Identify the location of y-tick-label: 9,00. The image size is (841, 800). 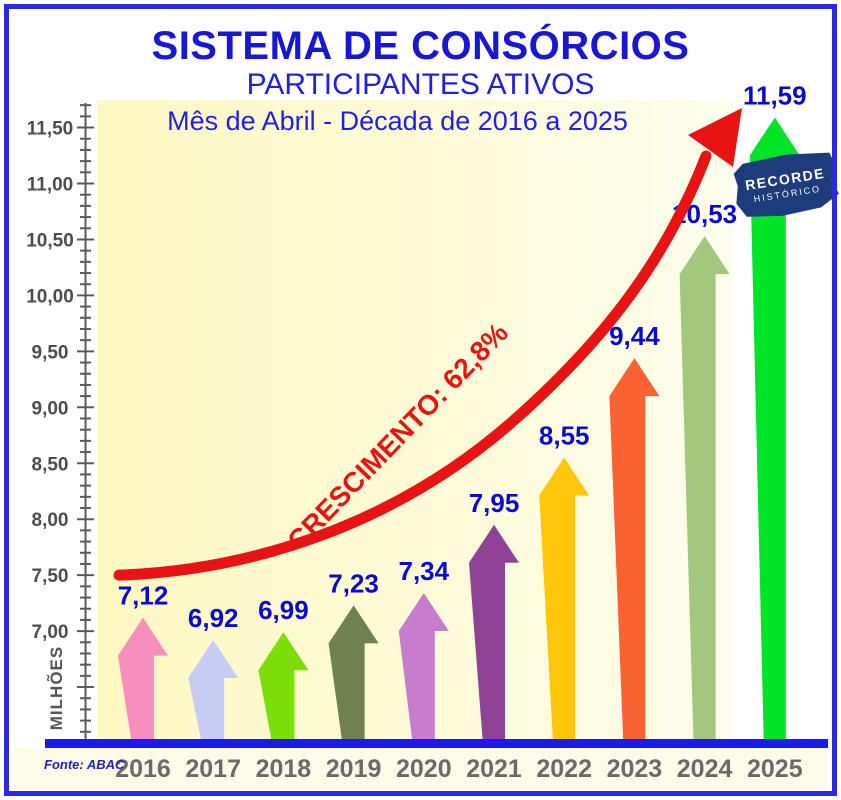
(50, 408).